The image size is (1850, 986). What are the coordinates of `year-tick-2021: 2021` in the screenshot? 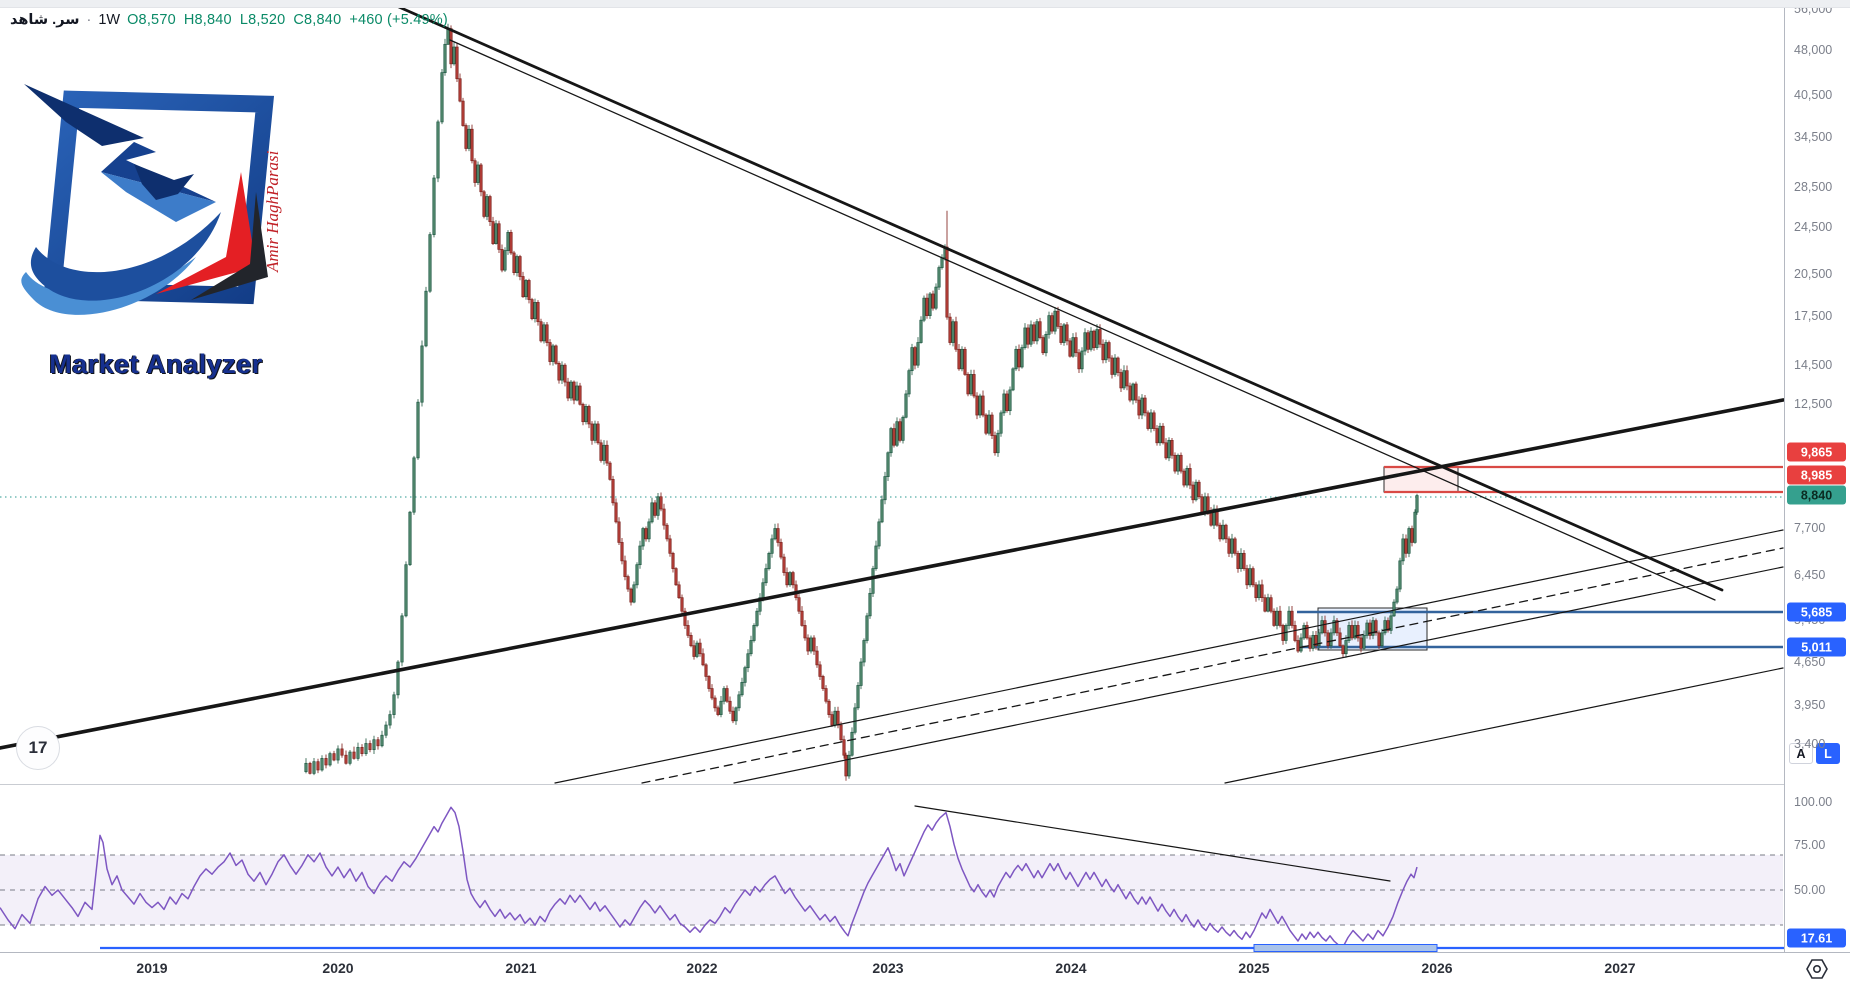 It's located at (521, 968).